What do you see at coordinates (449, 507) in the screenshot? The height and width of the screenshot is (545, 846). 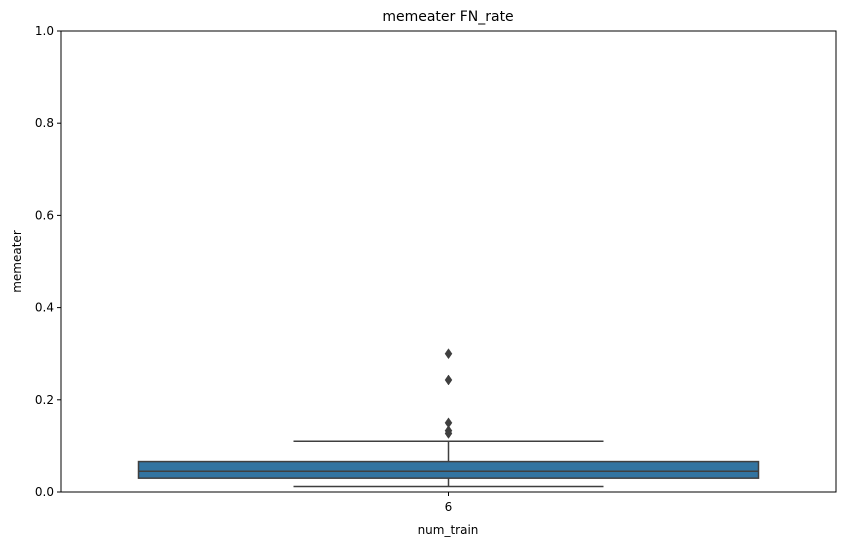 I see `x-tick-label: 6` at bounding box center [449, 507].